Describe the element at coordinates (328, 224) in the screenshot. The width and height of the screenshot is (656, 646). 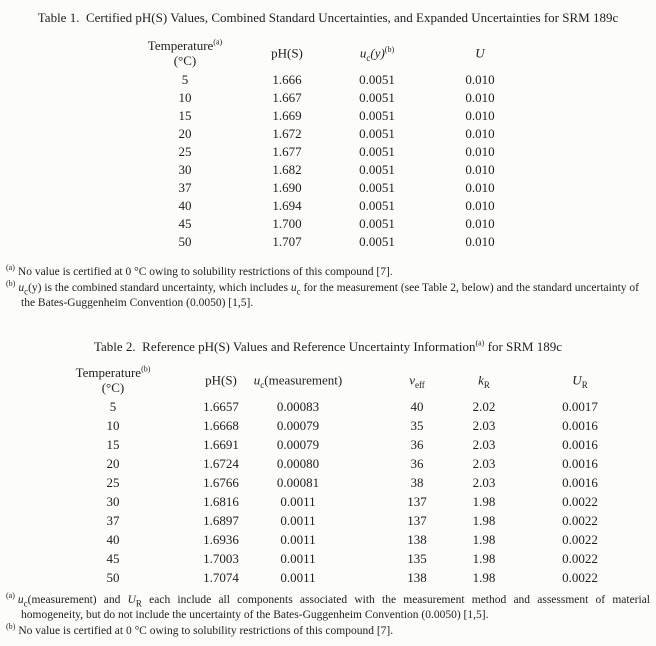
I see `table-row: 45 1.700 0.0051 0.010` at that location.